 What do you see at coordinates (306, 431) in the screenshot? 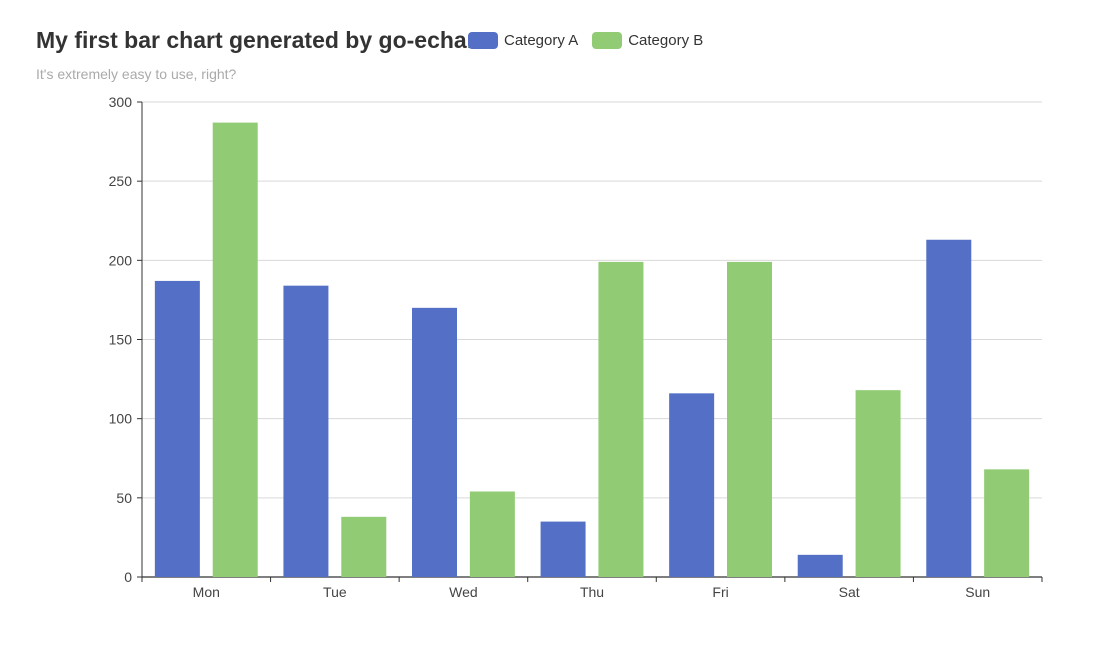
I see `bar-category-a-tue` at bounding box center [306, 431].